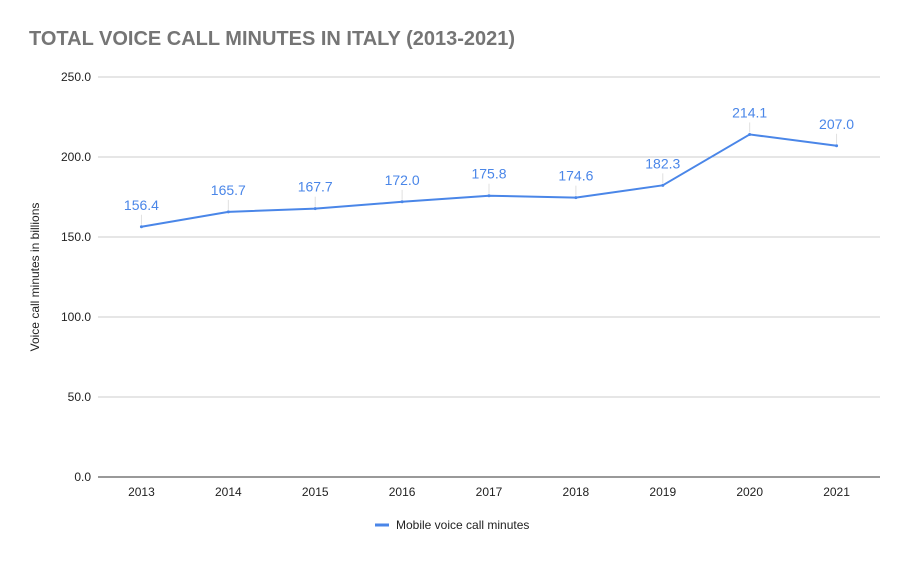  I want to click on data-label: 175.8, so click(488, 174).